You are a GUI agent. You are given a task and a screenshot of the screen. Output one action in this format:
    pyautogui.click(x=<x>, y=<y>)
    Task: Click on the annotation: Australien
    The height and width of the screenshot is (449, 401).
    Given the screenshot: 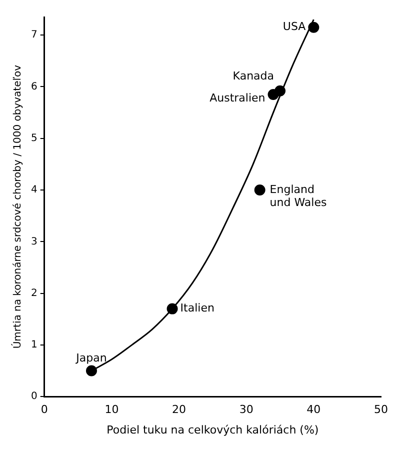 What is the action you would take?
    pyautogui.click(x=238, y=97)
    